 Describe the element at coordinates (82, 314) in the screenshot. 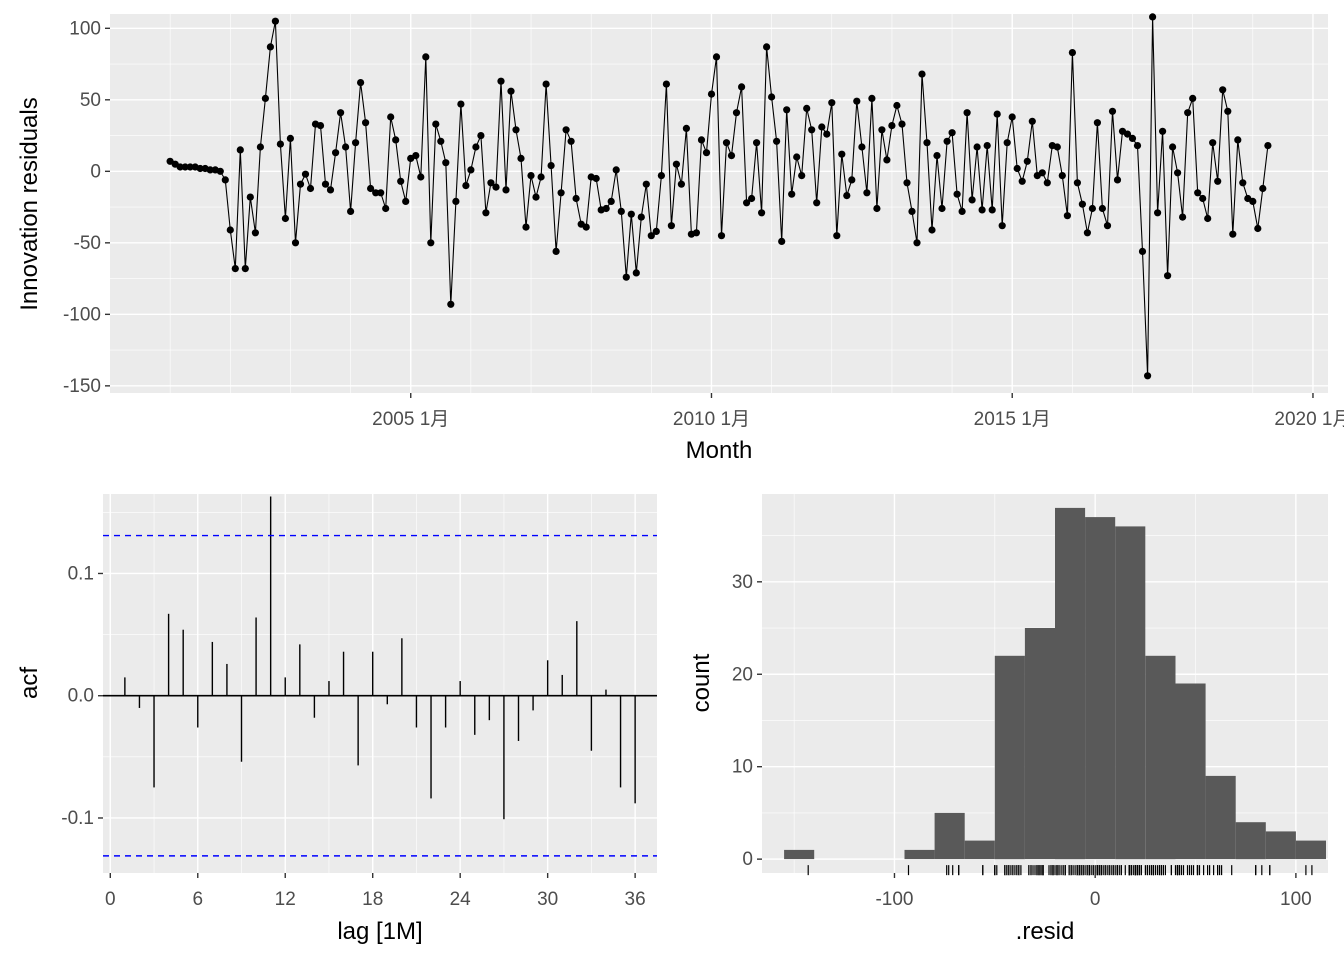

I see `y-tick-label: -100` at that location.